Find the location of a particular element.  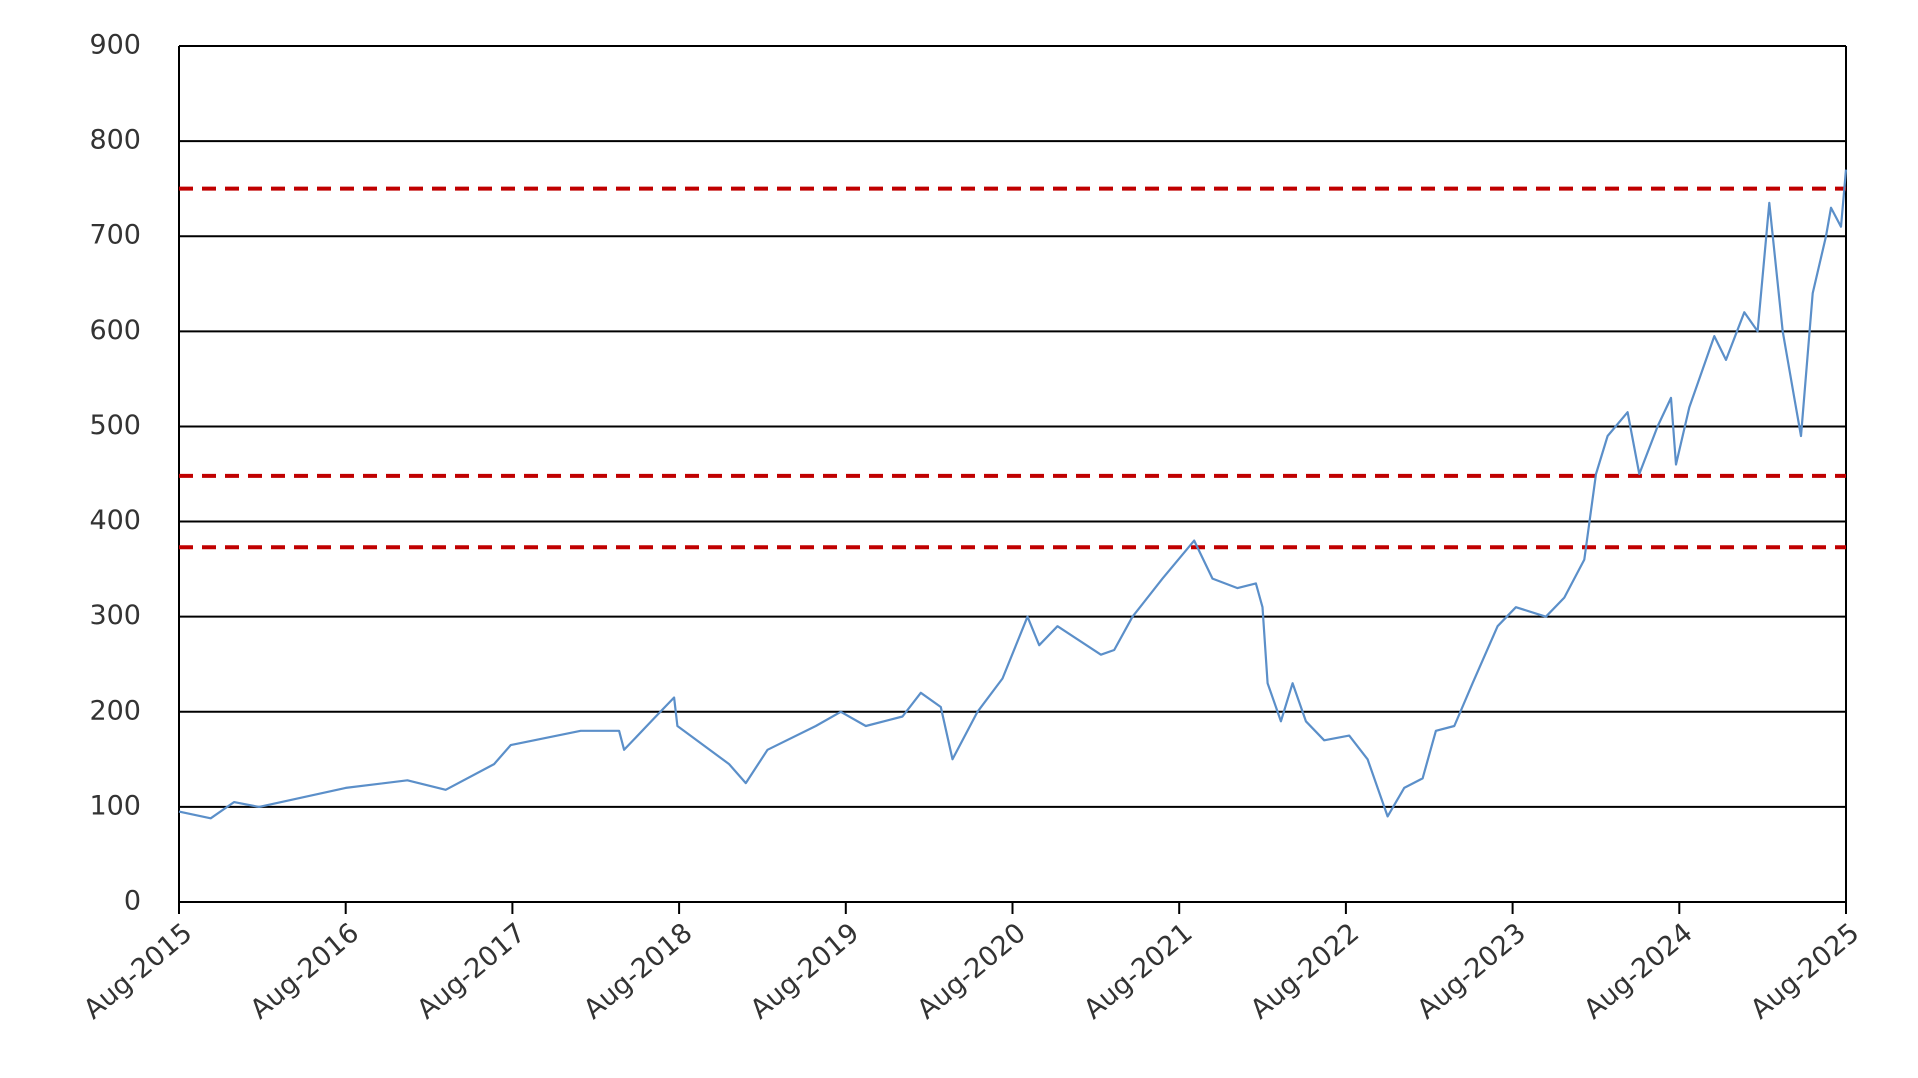

y-tick-label: 100 is located at coordinates (115, 805).